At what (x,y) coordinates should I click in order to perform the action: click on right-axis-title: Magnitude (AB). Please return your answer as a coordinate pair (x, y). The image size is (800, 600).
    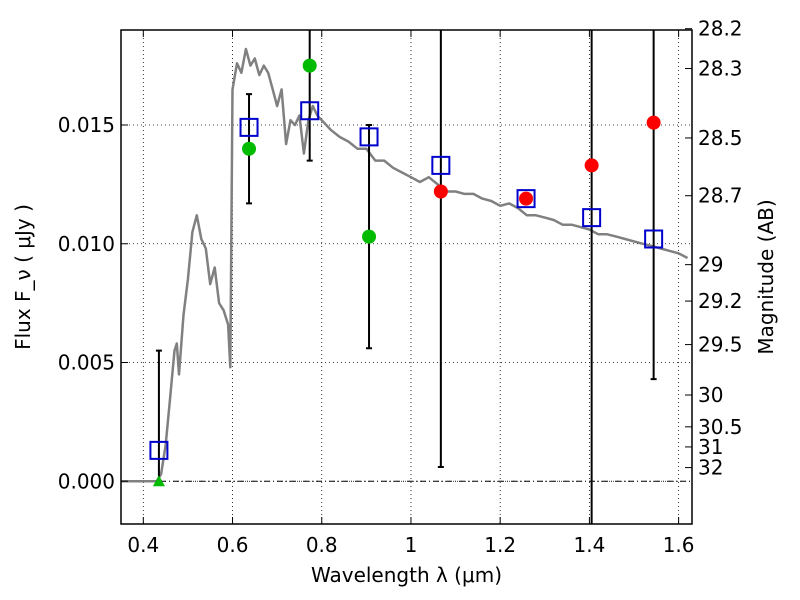
    Looking at the image, I should click on (766, 276).